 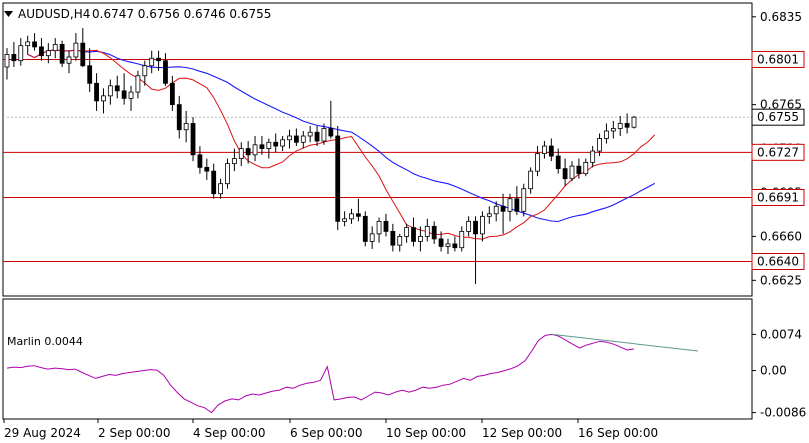 I want to click on time-tick-label: 6 Sep 00:00, so click(x=326, y=433).